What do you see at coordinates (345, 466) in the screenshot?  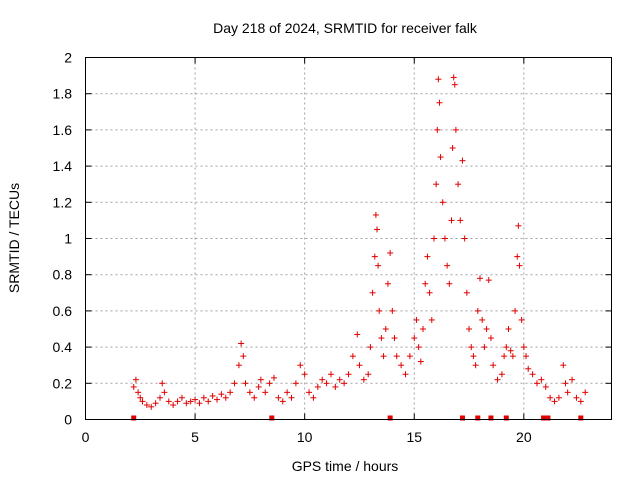 I see `x-axis-title: GPS time / hours` at bounding box center [345, 466].